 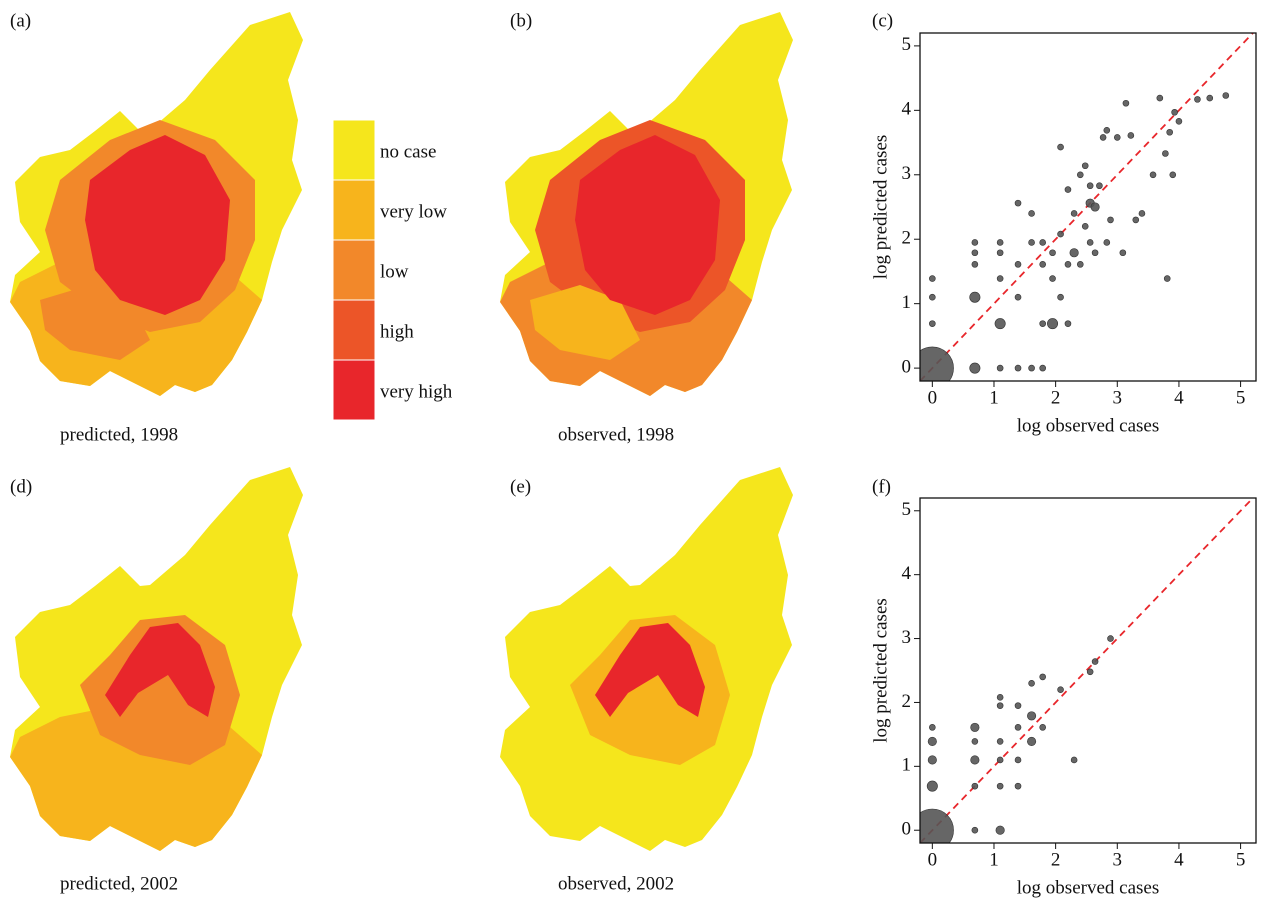 I want to click on x-tick-label: 2, so click(x=1056, y=859).